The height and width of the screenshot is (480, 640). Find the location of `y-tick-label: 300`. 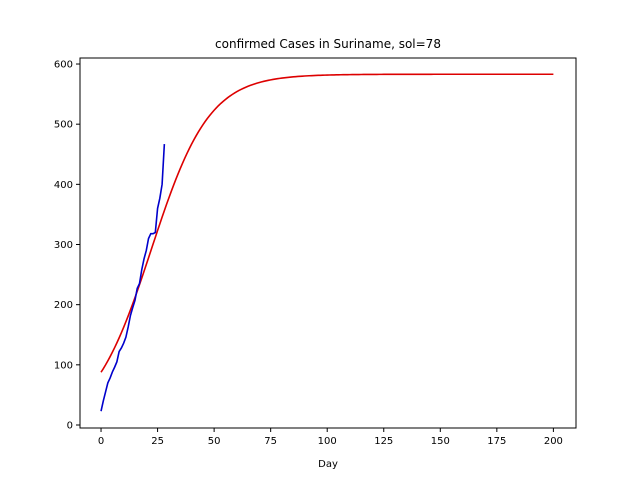

y-tick-label: 300 is located at coordinates (63, 245).